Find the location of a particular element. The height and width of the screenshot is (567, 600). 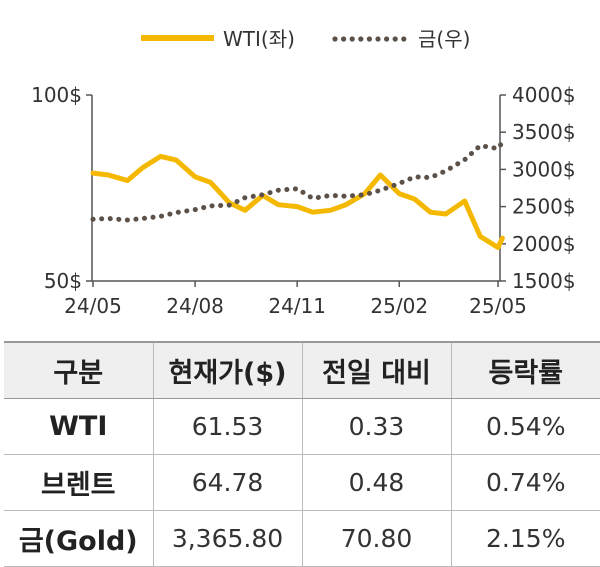

table-header-row: 구분 현재가($) 전일 대비 등락률 is located at coordinates (302, 370).